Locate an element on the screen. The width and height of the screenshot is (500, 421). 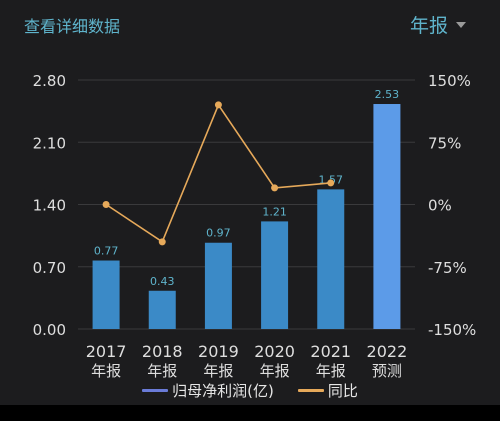
bar-value-label: 0.43 is located at coordinates (162, 281).